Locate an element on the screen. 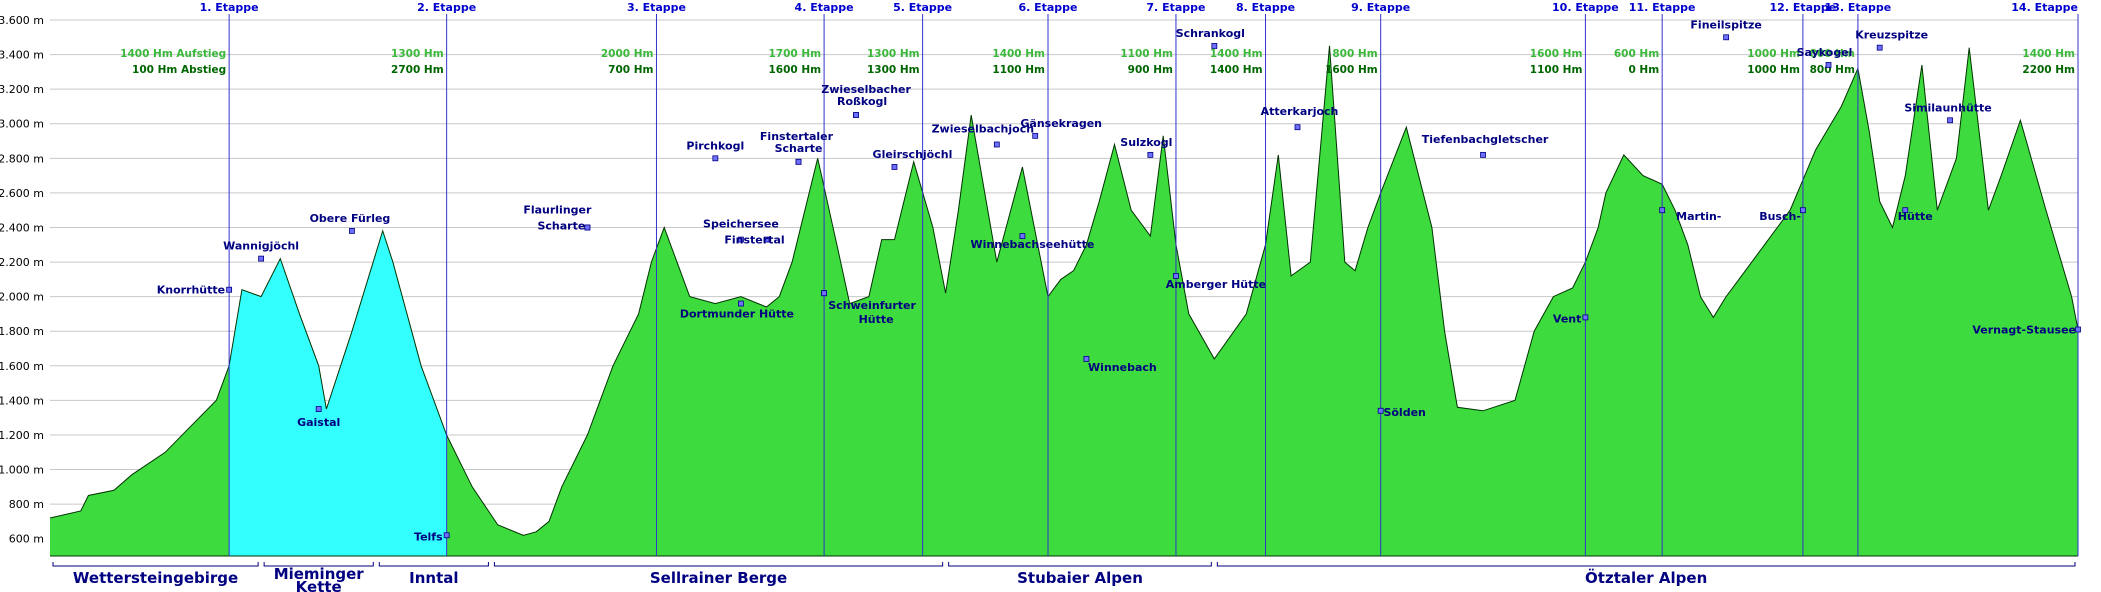 The width and height of the screenshot is (2101, 592). stage-label: 8. Etappe is located at coordinates (1265, 7).